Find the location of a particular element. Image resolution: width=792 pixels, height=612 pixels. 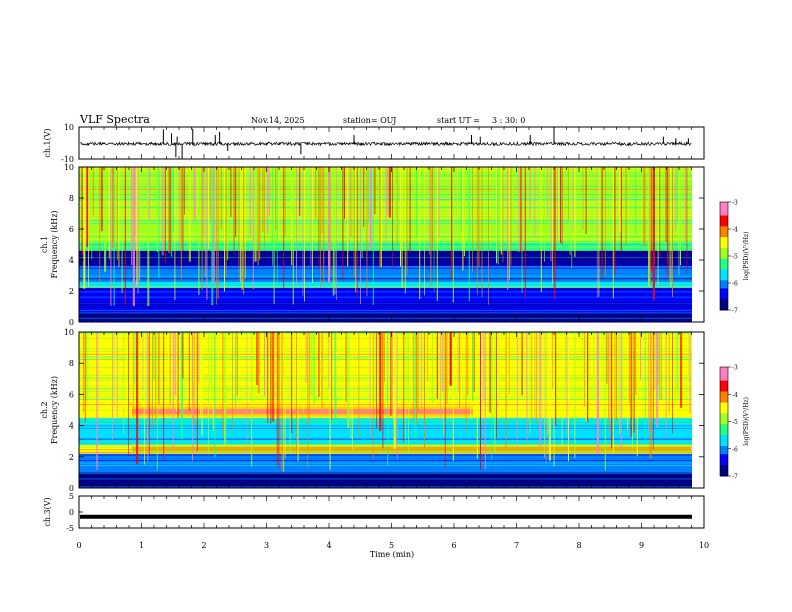

y-tick-label: 2 is located at coordinates (71, 457).